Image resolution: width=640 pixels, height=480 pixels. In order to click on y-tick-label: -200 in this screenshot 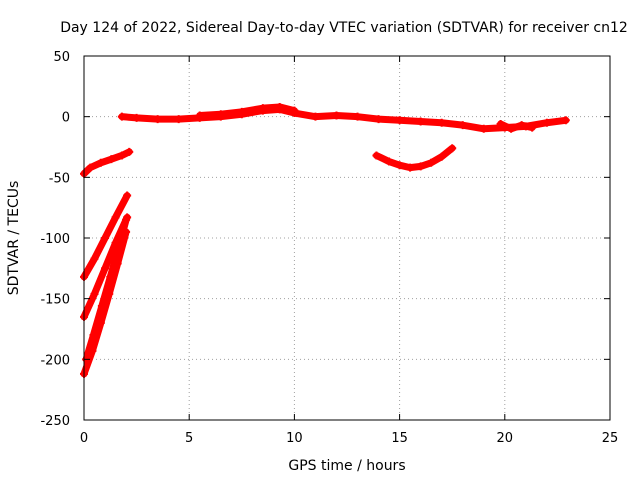, I will do `click(55, 360)`.